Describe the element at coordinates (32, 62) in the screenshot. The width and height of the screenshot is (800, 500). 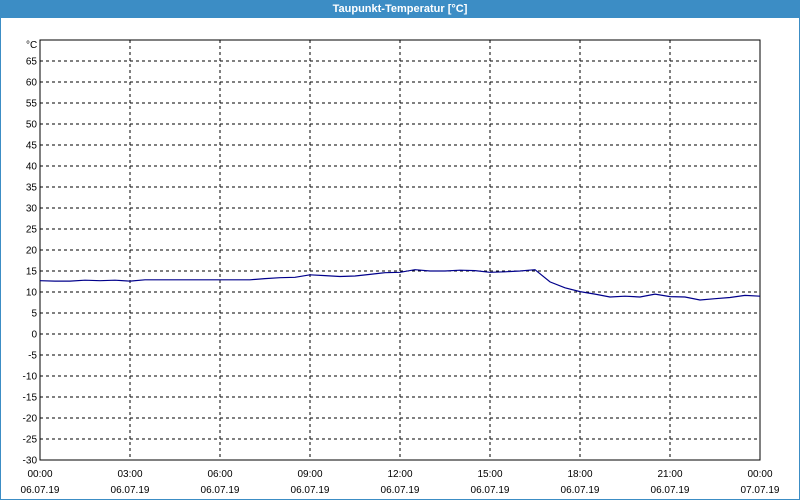
I see `y-tick-label: 65` at that location.